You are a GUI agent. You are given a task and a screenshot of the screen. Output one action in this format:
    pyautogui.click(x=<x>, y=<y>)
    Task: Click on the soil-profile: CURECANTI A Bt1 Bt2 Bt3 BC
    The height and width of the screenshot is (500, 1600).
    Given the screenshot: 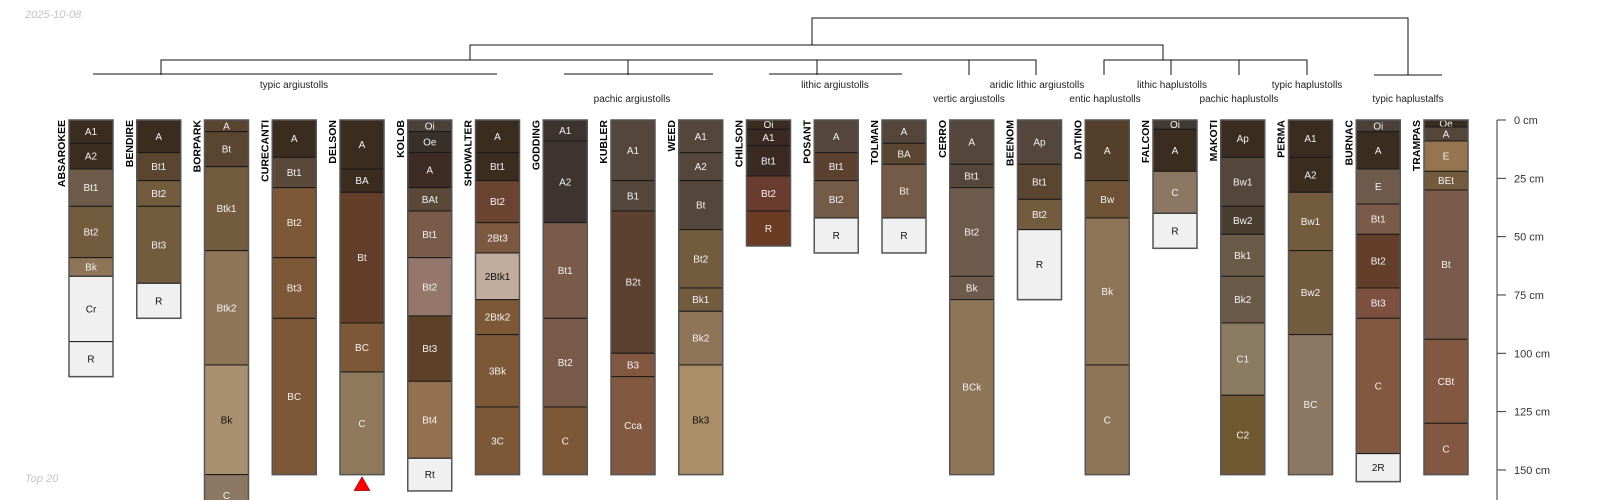 What is the action you would take?
    pyautogui.click(x=288, y=297)
    